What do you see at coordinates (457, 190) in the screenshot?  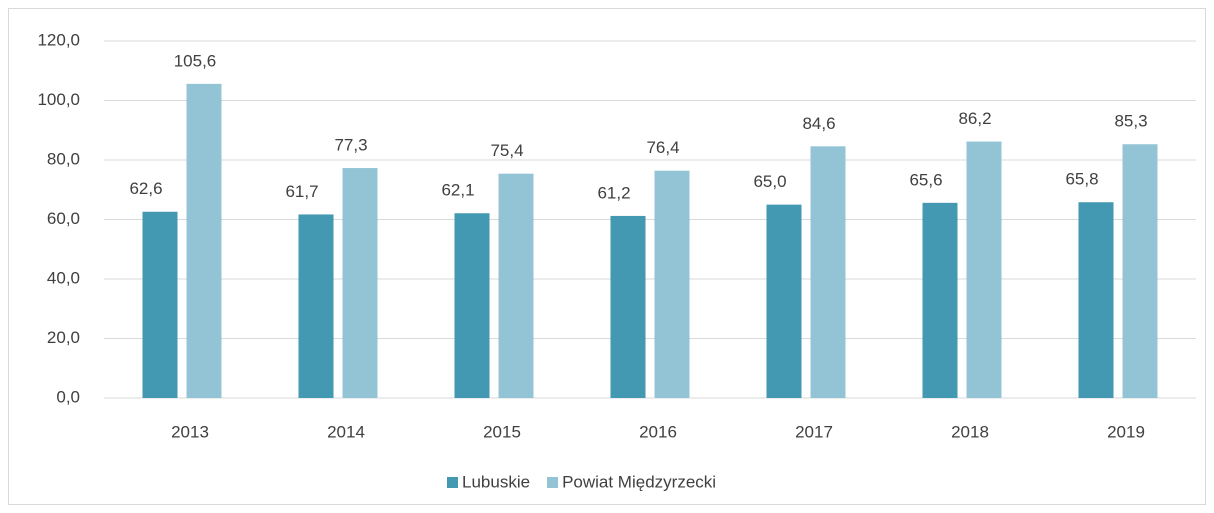 I see `value-label: 62,1` at bounding box center [457, 190].